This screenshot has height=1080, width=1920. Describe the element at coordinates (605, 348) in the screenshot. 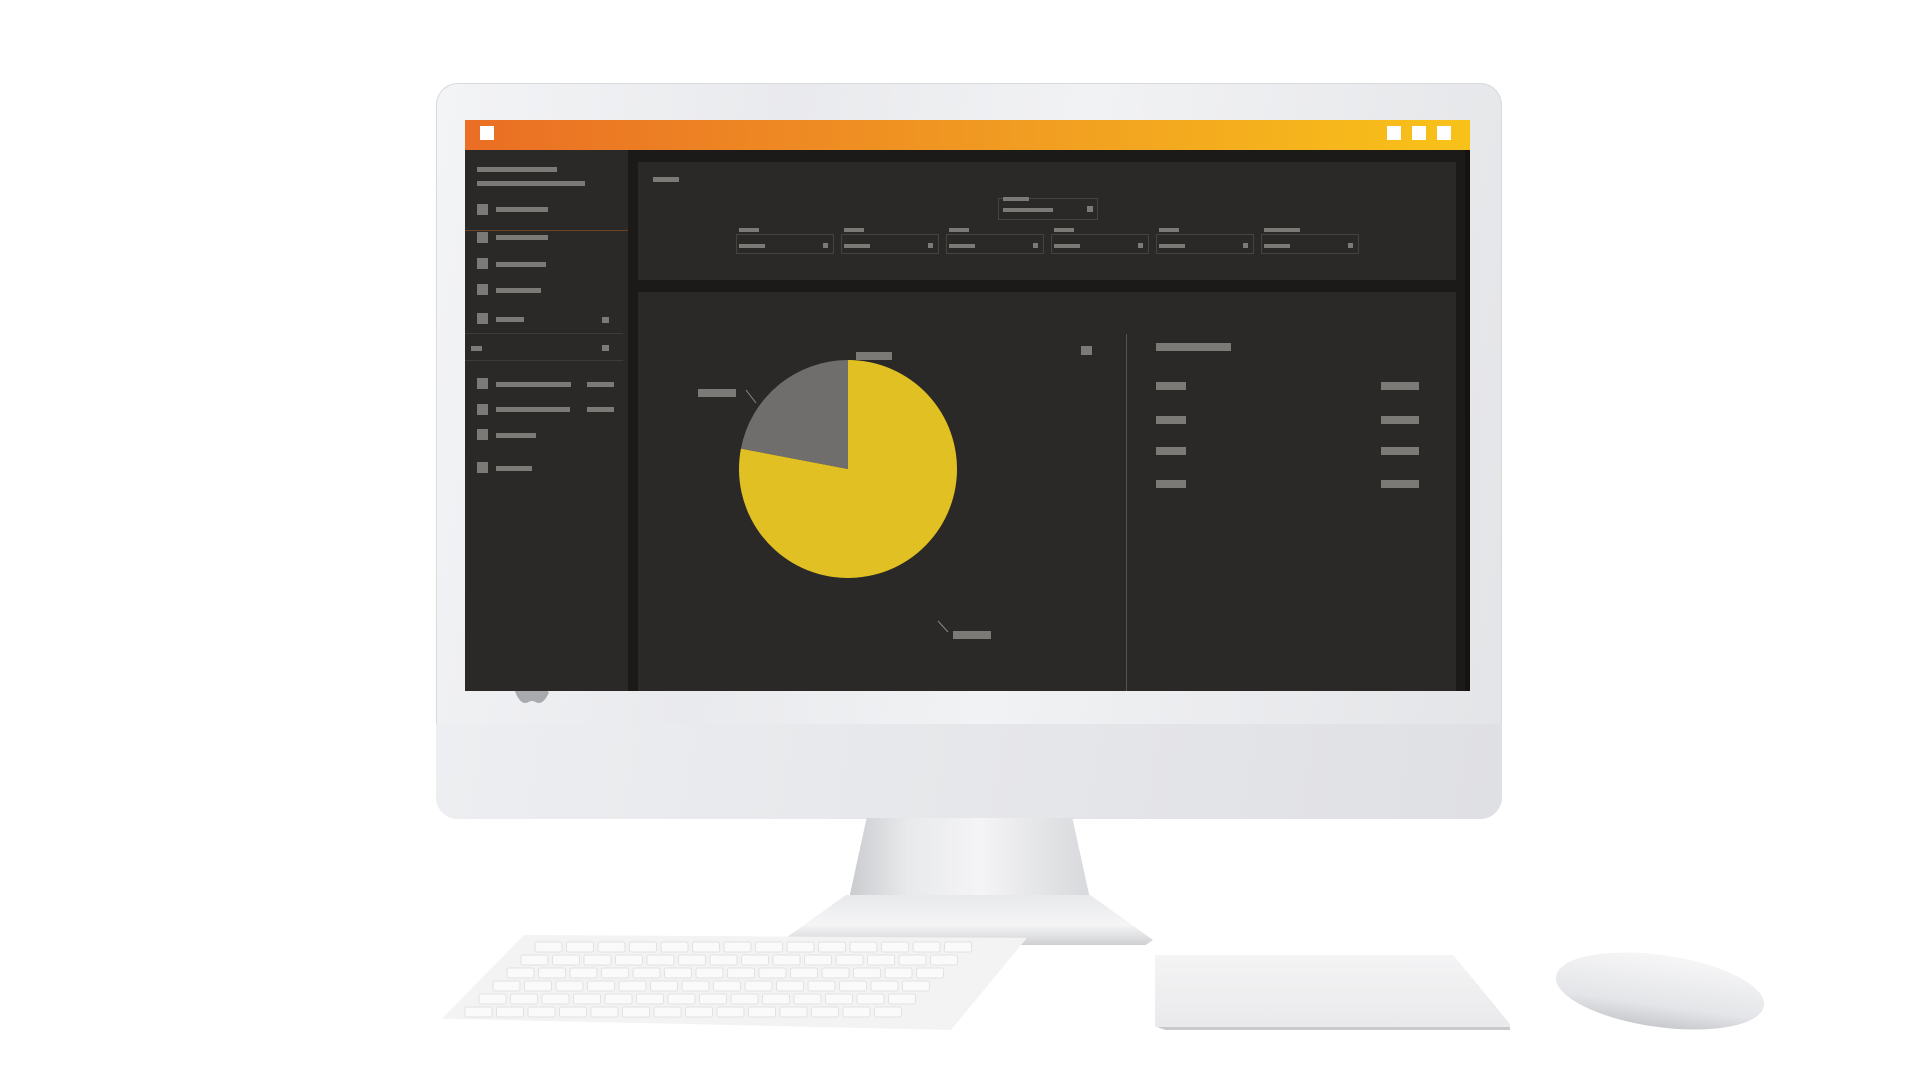

I see `section-toggle-icon` at that location.